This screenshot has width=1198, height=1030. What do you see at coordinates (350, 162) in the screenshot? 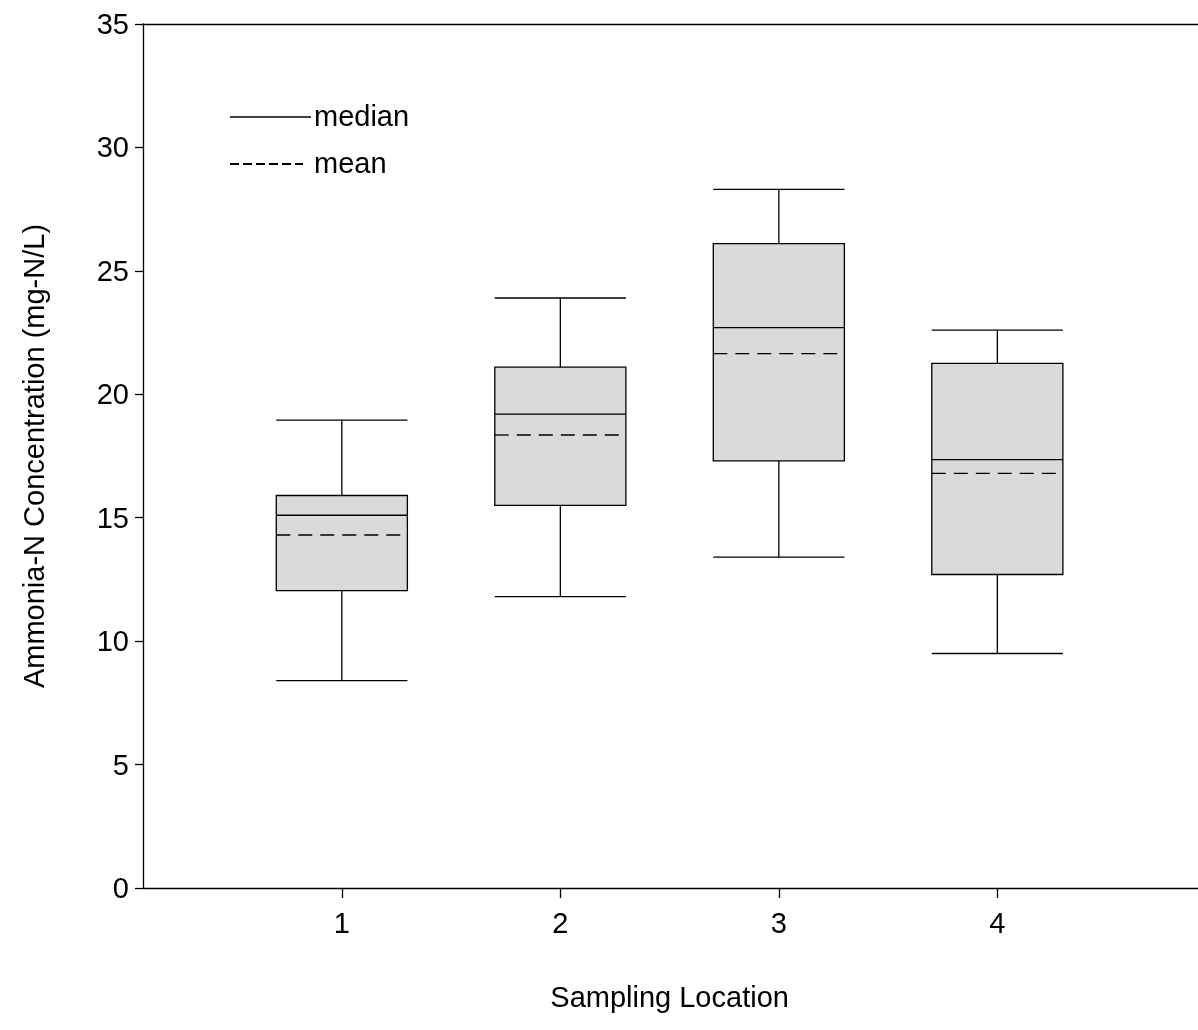
I see `annotation: mean` at bounding box center [350, 162].